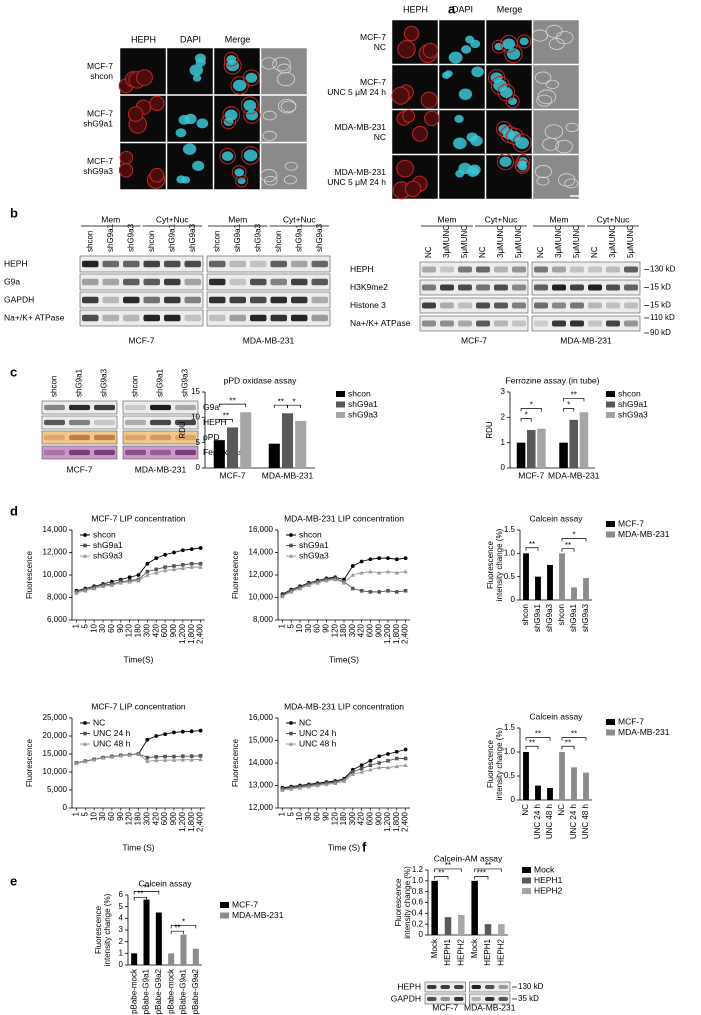 Image resolution: width=701 pixels, height=1015 pixels. I want to click on legend-label: shcon, so click(629, 393).